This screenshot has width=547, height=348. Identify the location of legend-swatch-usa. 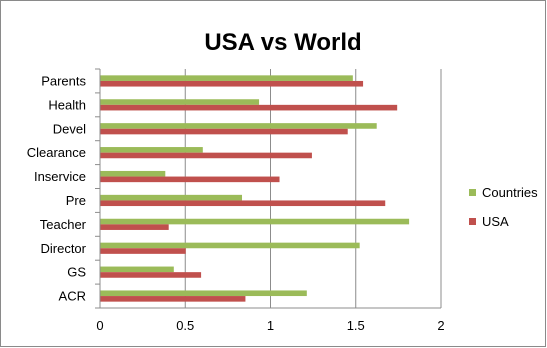
(472, 221).